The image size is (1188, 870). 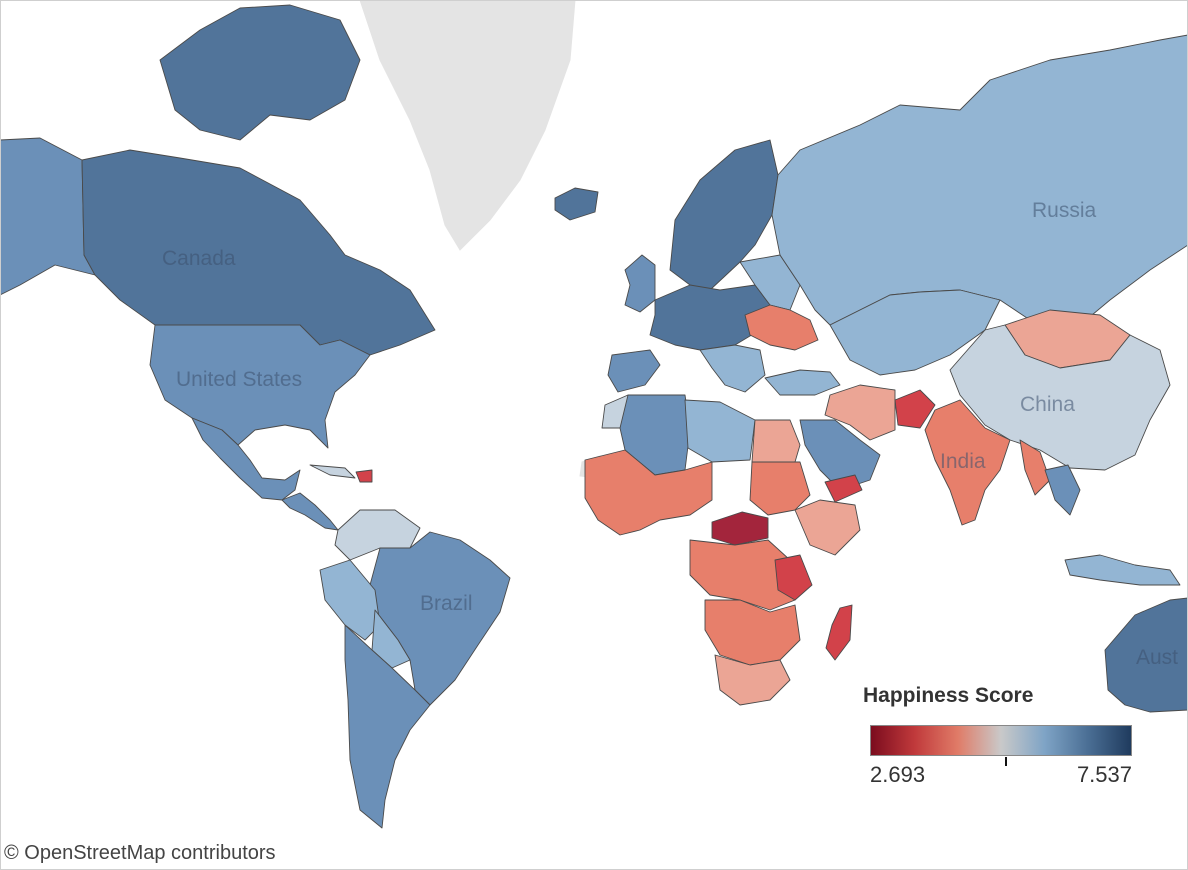 What do you see at coordinates (634, 371) in the screenshot?
I see `iberia` at bounding box center [634, 371].